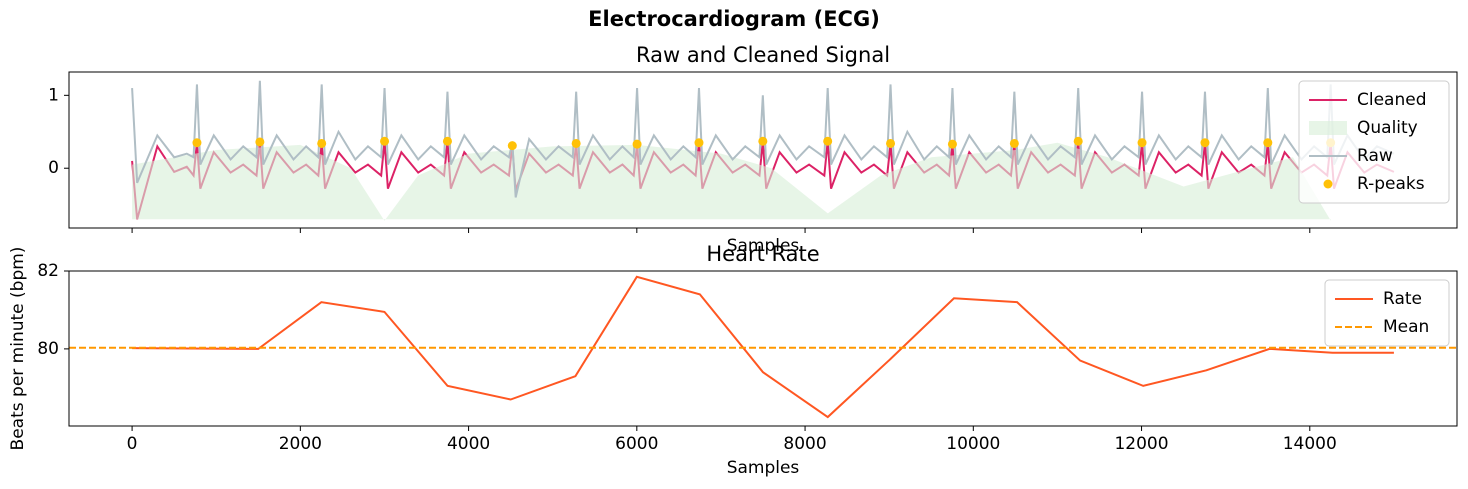 Image resolution: width=1468 pixels, height=489 pixels. Describe the element at coordinates (636, 444) in the screenshot. I see `x-tick-label: 6000` at that location.